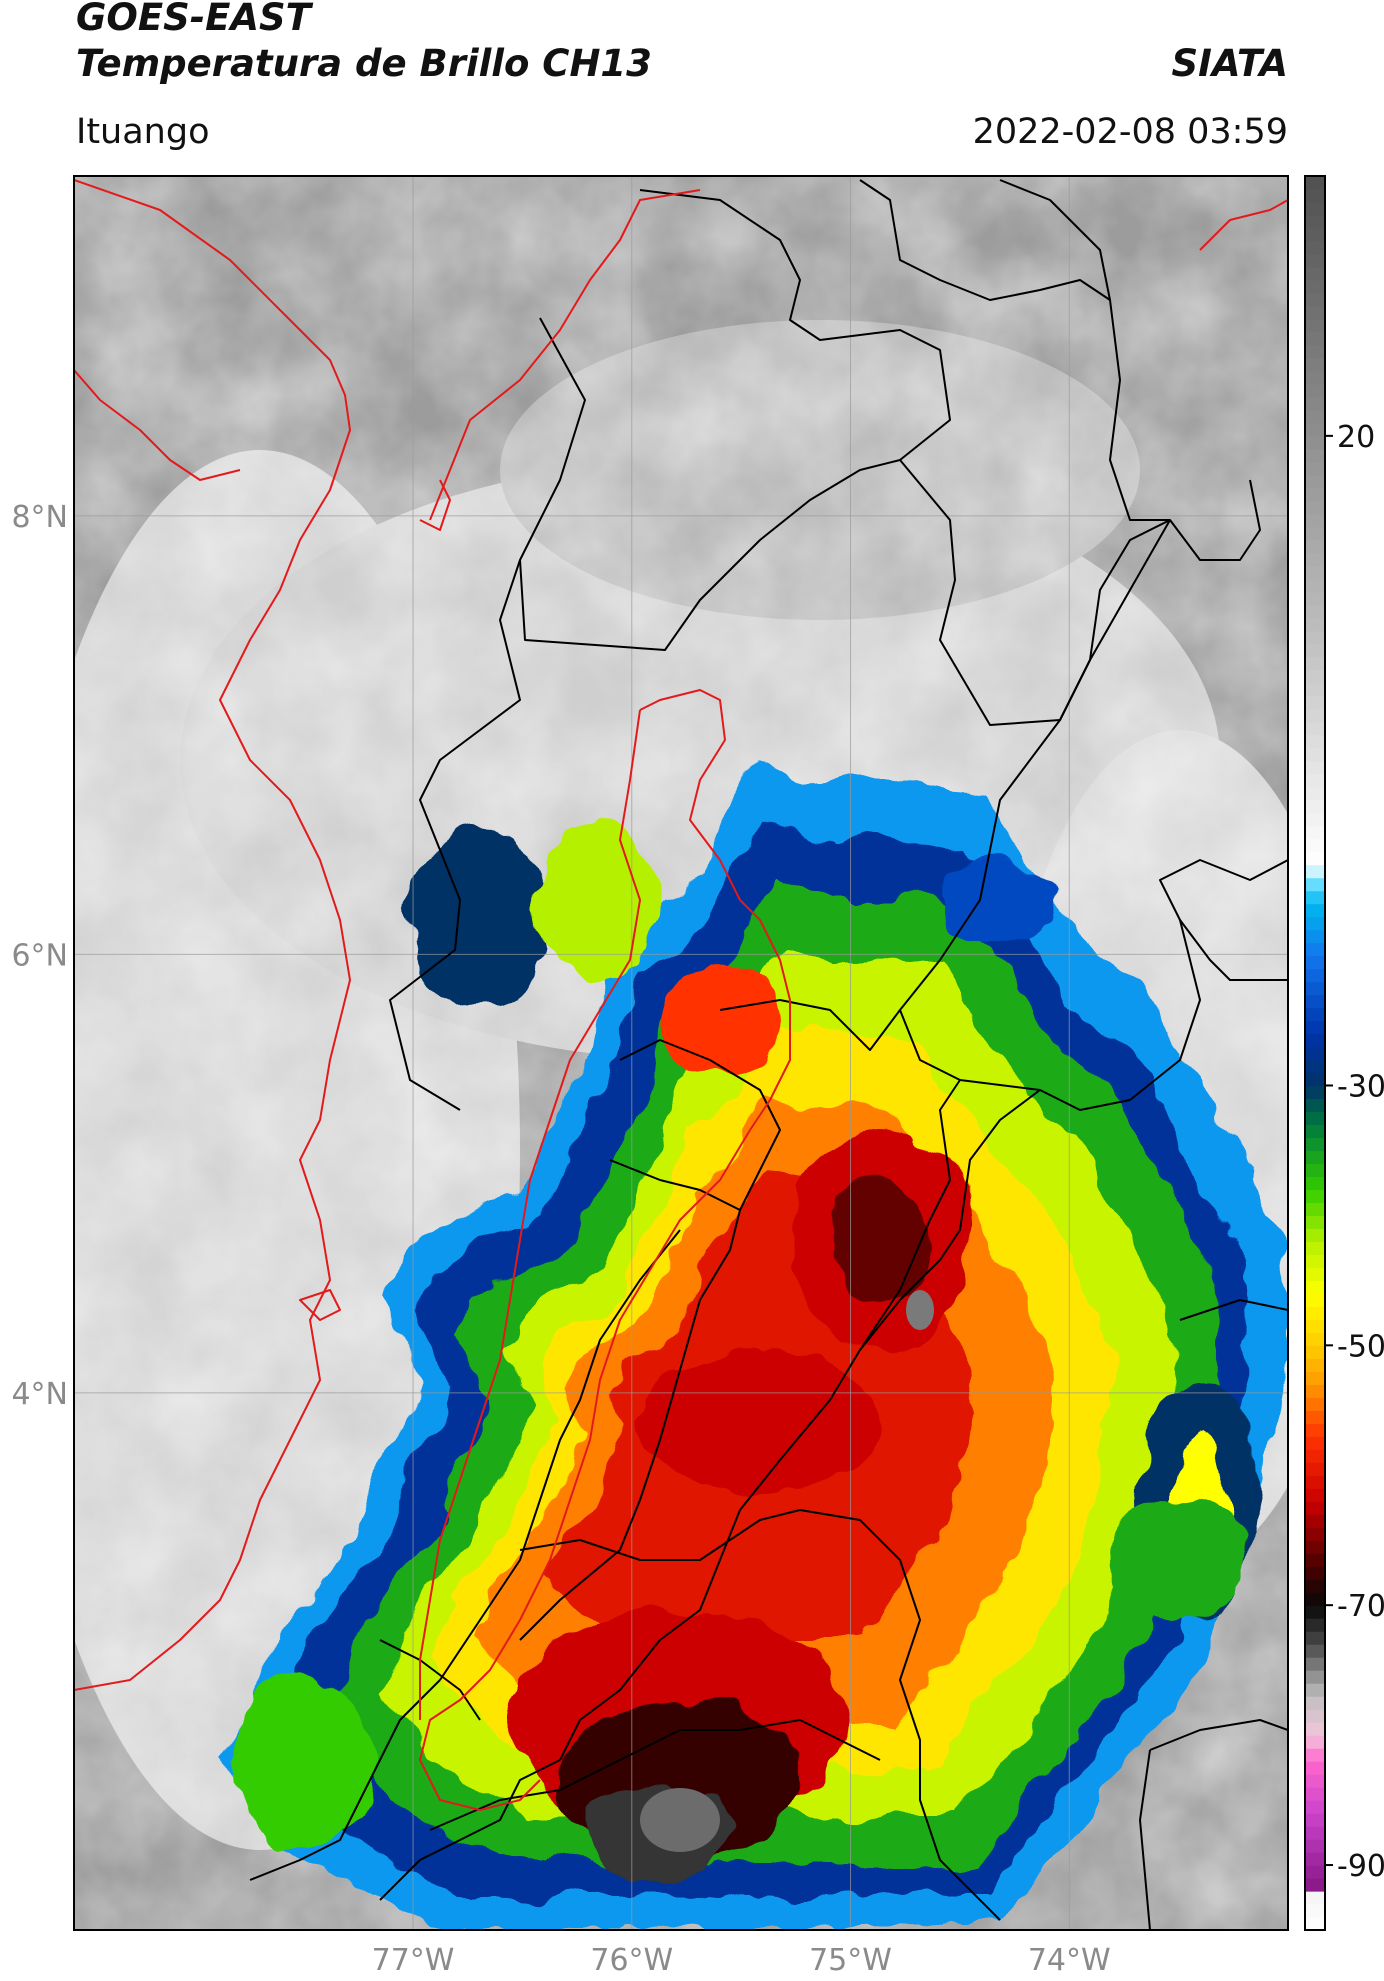  What do you see at coordinates (1344, 1053) in the screenshot?
I see `colorbar: 20 -30 -50 -70 -90` at bounding box center [1344, 1053].